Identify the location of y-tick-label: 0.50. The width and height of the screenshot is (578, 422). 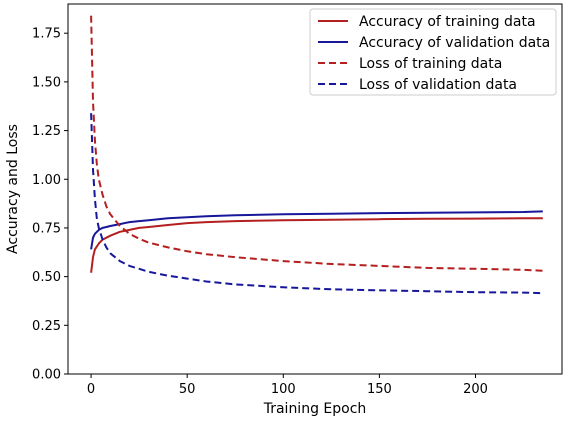
(46, 277).